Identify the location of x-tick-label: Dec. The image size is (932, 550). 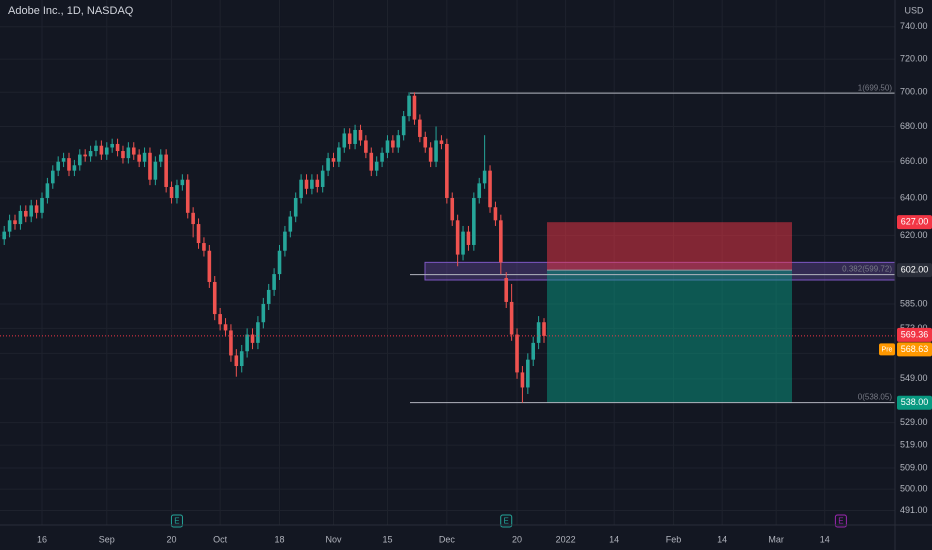
(447, 539).